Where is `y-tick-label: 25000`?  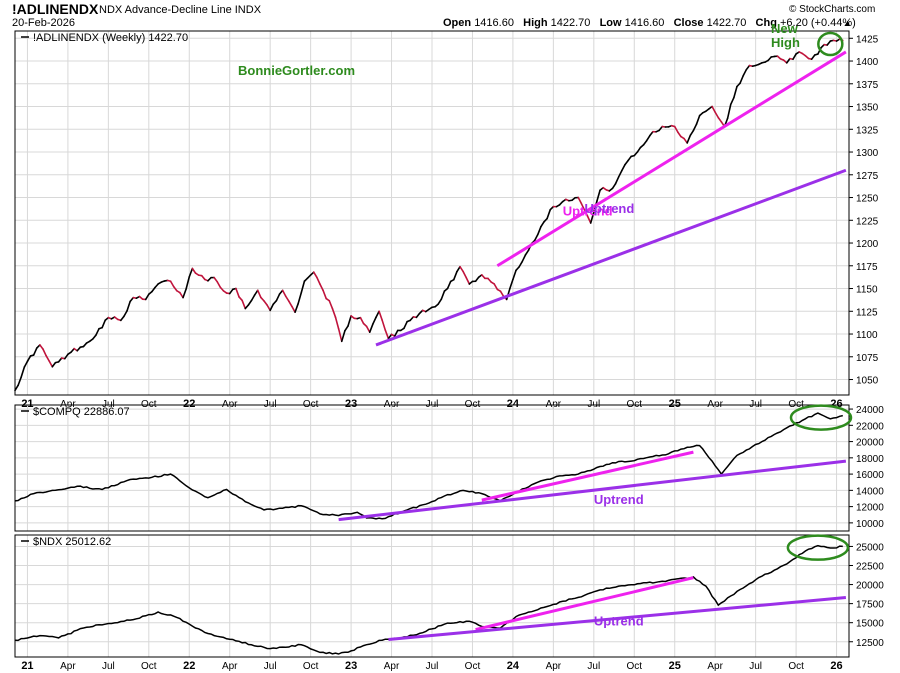 y-tick-label: 25000 is located at coordinates (870, 547).